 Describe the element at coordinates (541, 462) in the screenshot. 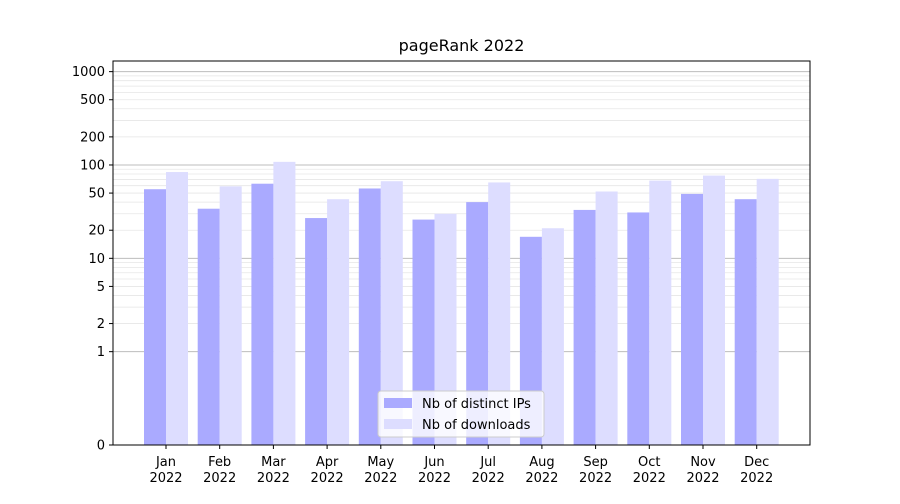

I see `x-tick-label-month: Aug` at that location.